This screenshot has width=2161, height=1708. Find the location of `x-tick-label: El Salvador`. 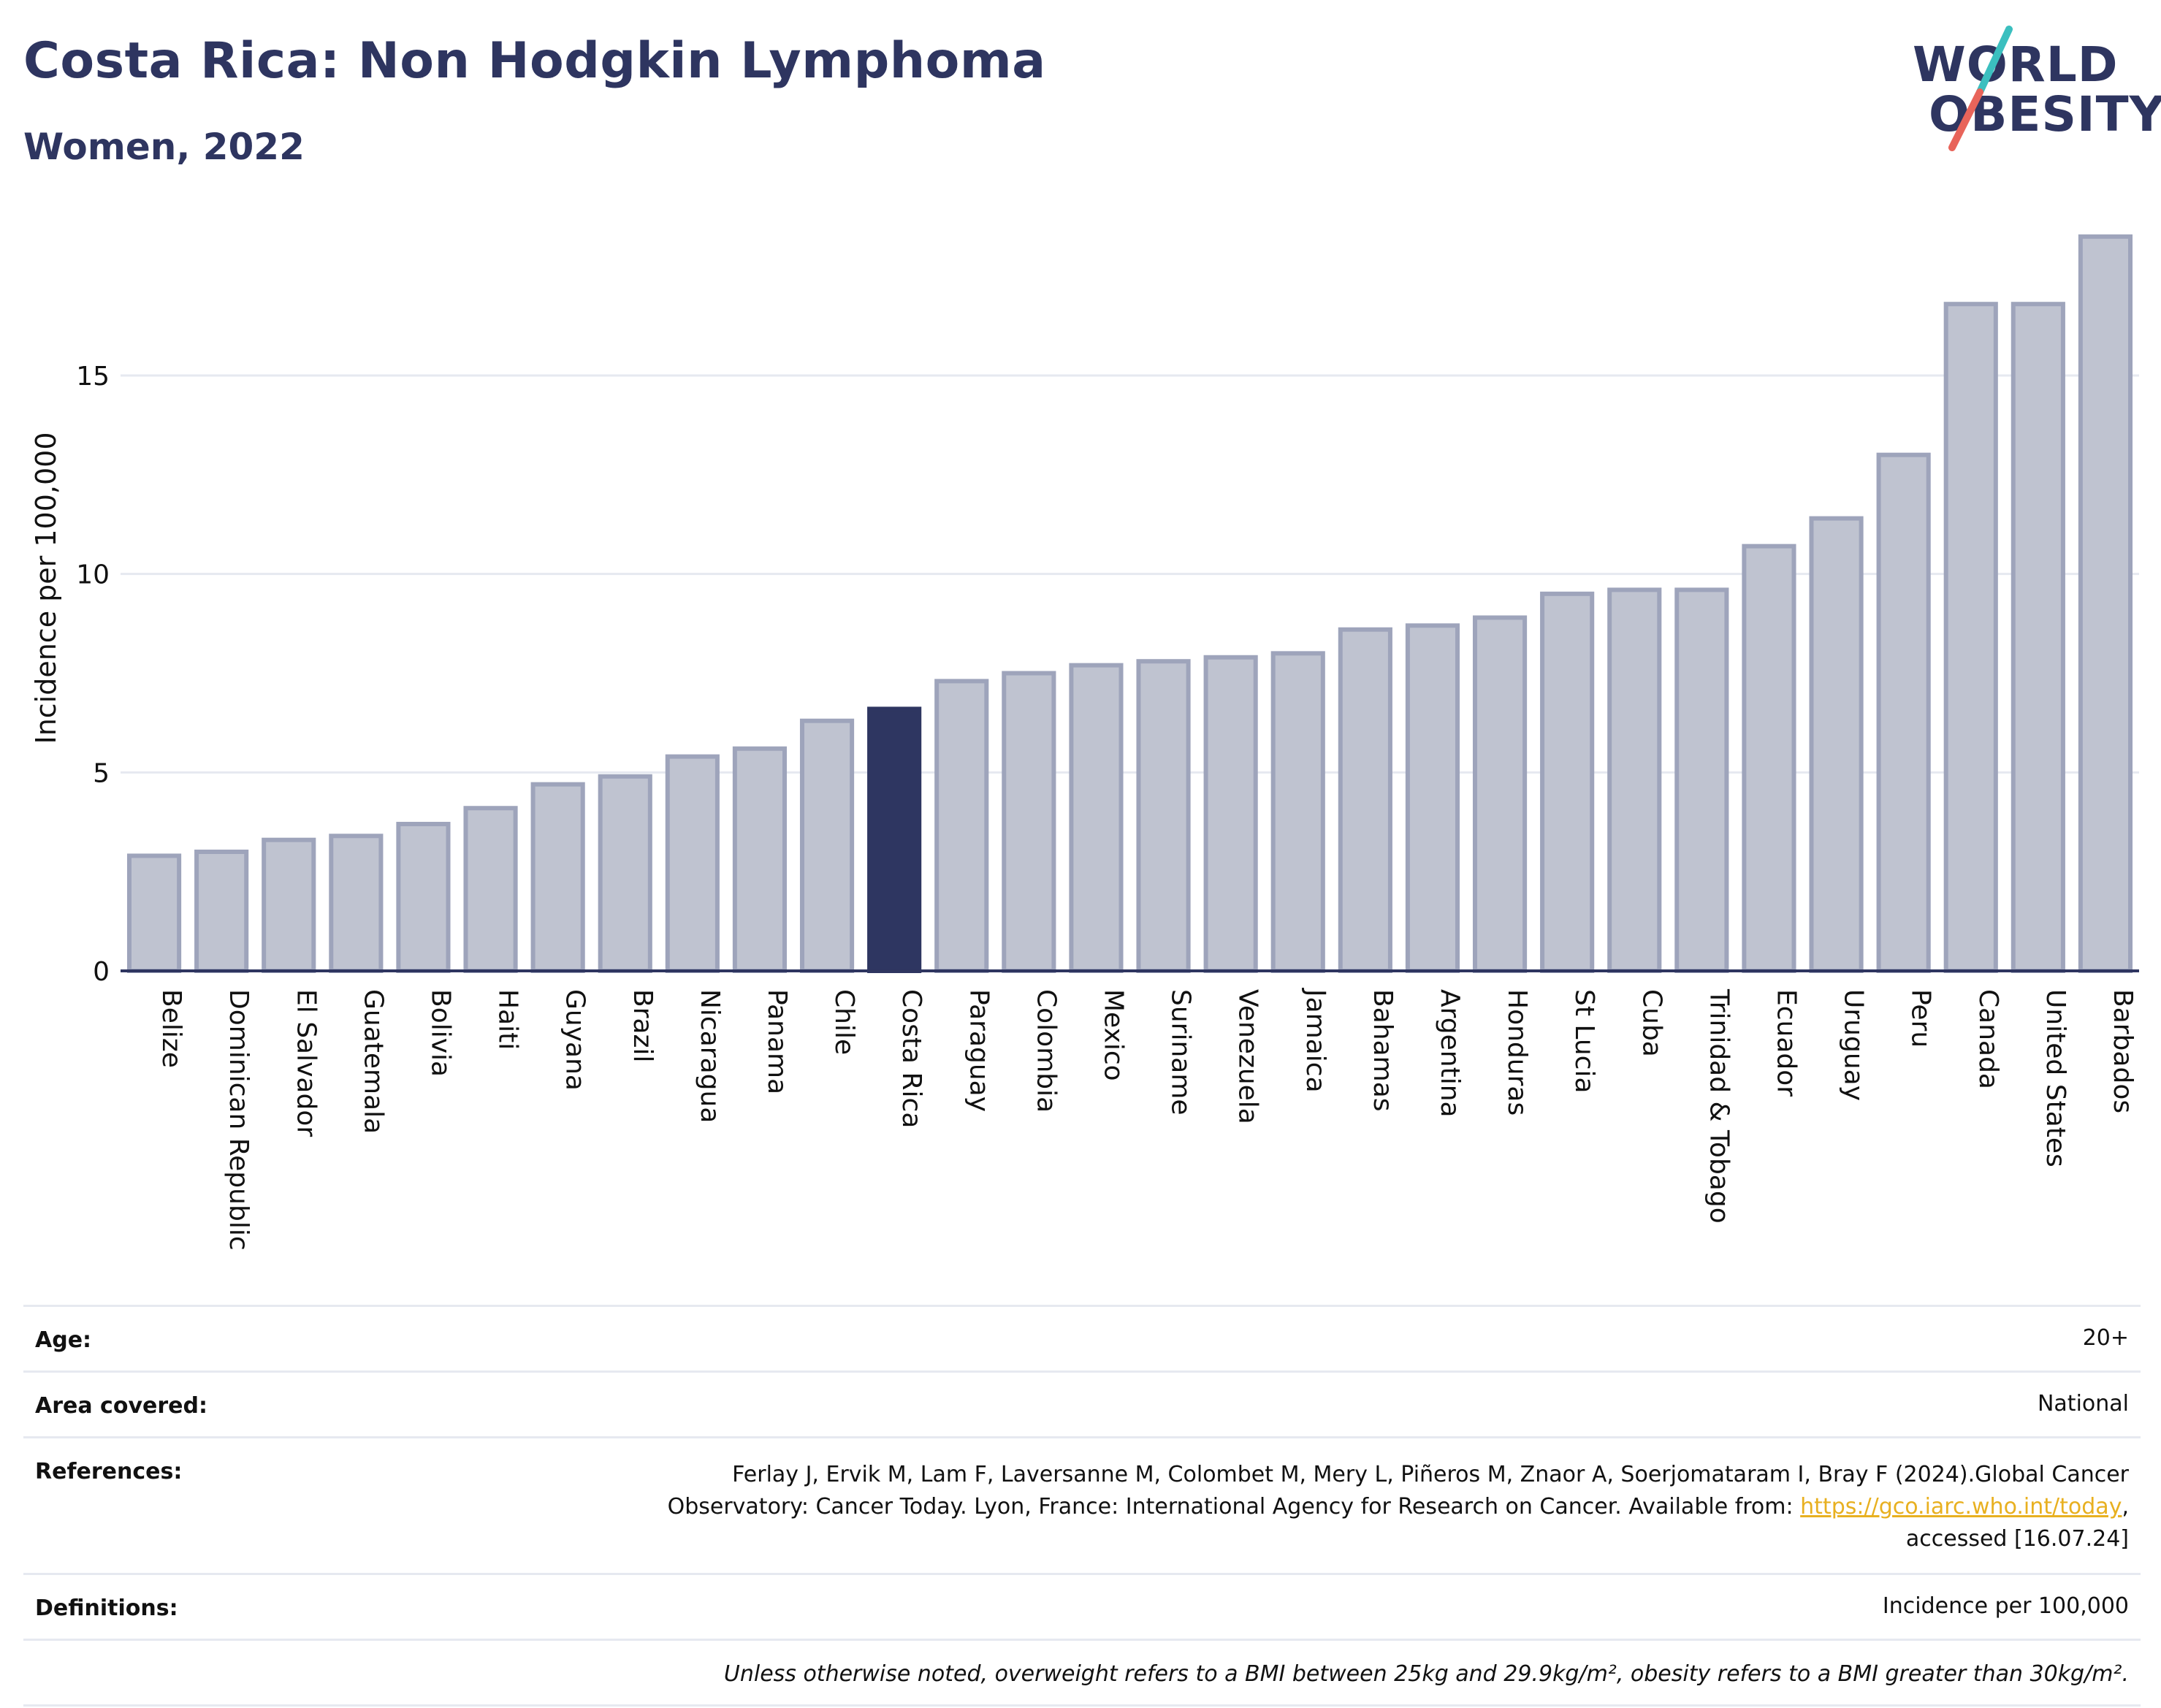

x-tick-label: El Salvador is located at coordinates (306, 1063).